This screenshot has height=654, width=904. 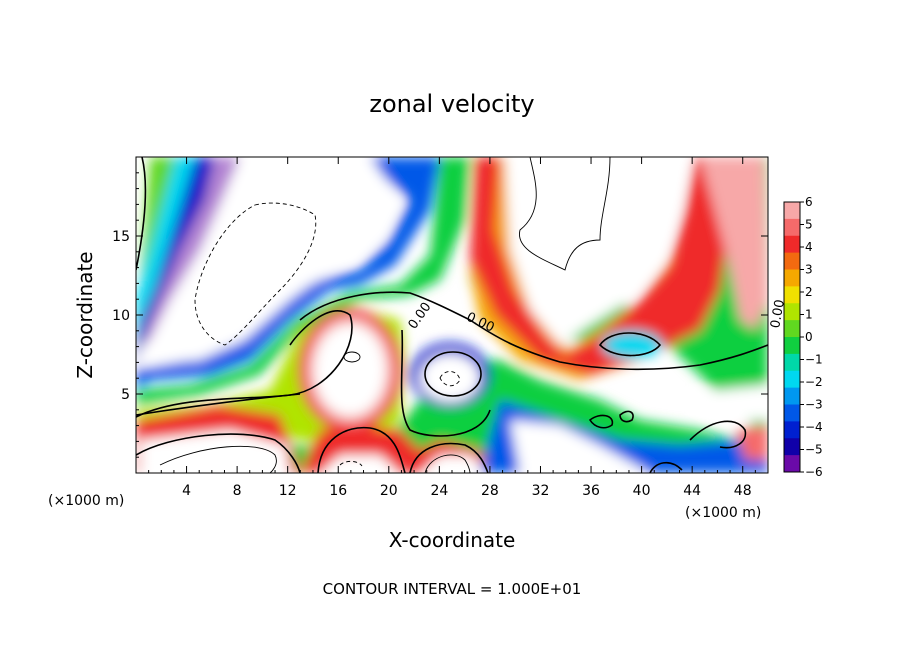 What do you see at coordinates (809, 315) in the screenshot?
I see `colorbar-label: 1` at bounding box center [809, 315].